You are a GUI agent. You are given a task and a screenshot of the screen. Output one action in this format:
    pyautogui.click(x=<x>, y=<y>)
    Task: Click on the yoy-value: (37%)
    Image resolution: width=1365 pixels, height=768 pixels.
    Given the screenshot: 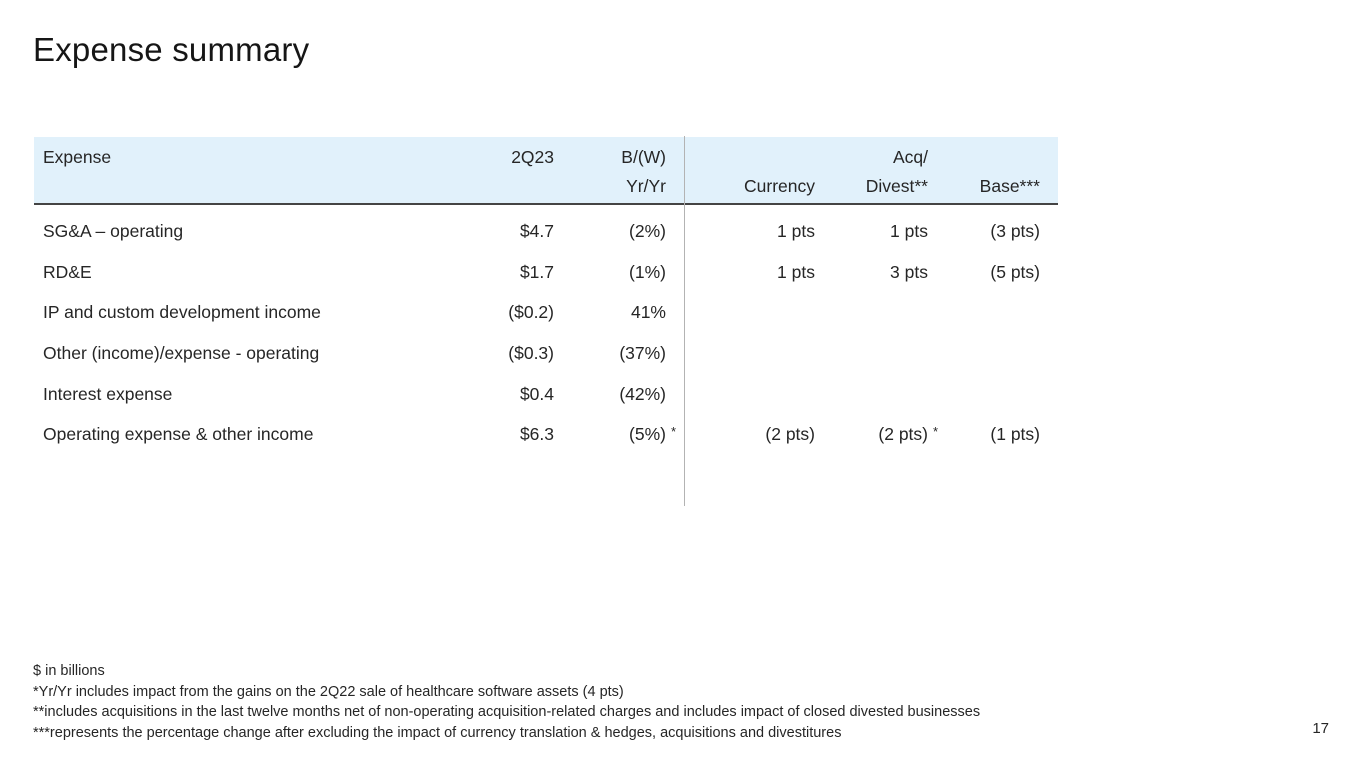 What is the action you would take?
    pyautogui.click(x=642, y=352)
    